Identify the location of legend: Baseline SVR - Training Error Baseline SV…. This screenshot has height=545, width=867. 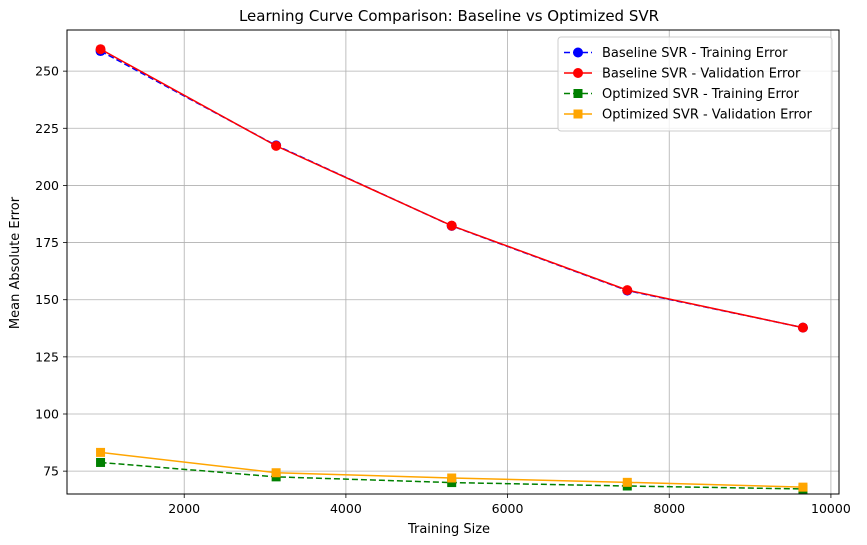
(695, 84).